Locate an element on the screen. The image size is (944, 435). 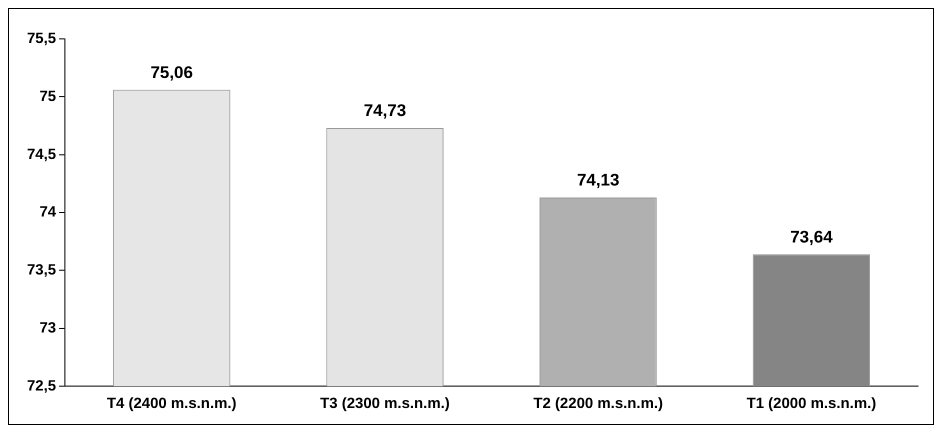
y-tick-label: 73 is located at coordinates (47, 327).